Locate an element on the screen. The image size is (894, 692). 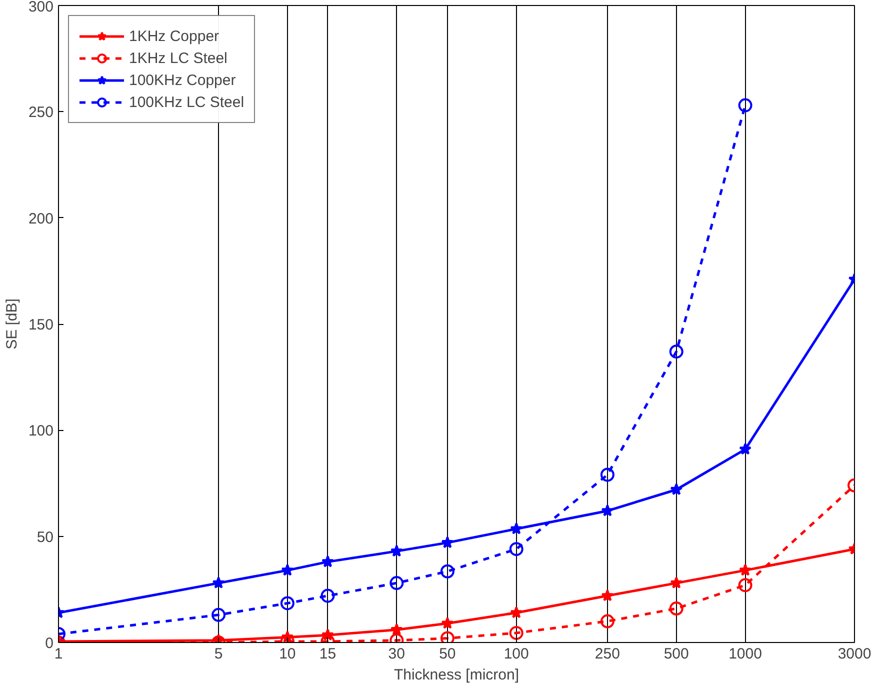
legend-label: 1KHz Copper is located at coordinates (174, 36).